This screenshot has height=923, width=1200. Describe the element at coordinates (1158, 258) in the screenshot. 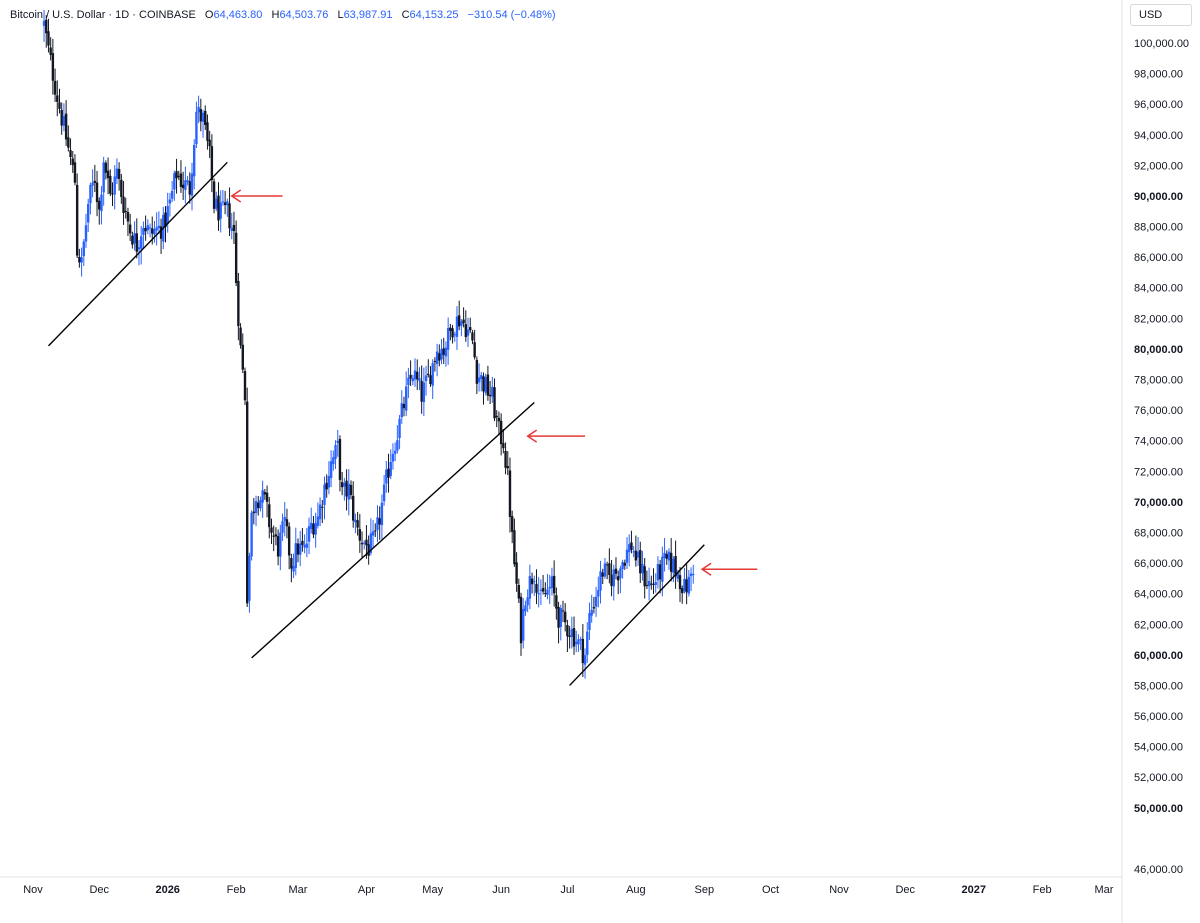

I see `price-tick-label: 86,000.00` at that location.